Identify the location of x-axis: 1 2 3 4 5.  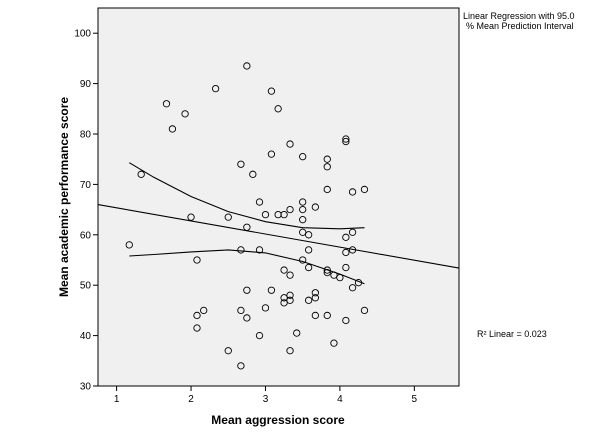
(266, 395).